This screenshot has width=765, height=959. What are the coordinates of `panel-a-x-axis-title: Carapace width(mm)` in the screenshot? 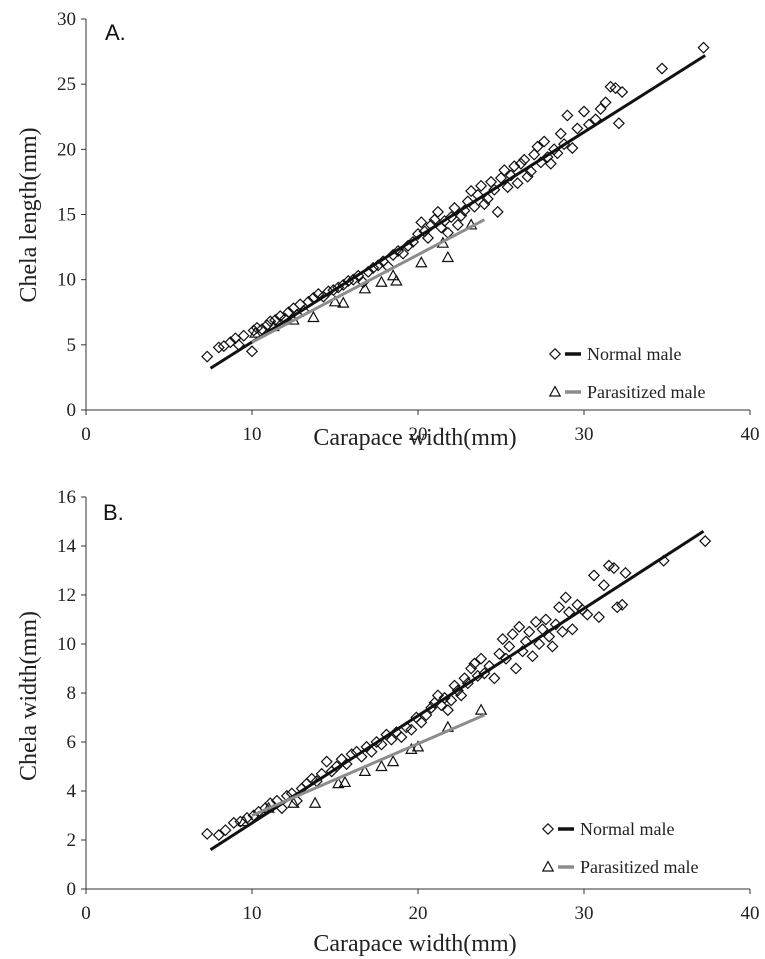 It's located at (414, 438).